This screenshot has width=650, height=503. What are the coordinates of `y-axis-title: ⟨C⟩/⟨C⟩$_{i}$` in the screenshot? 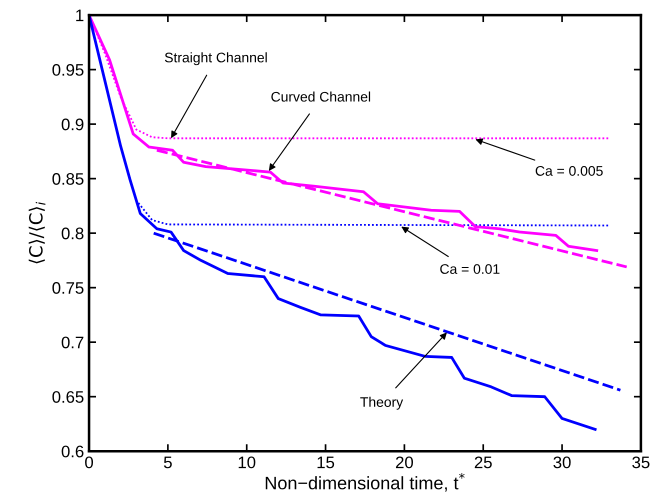 It's located at (37, 233).